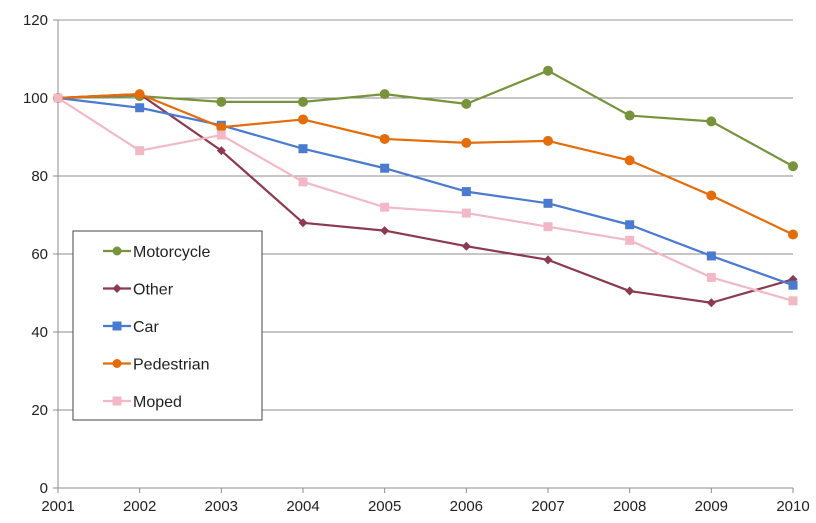  Describe the element at coordinates (35, 98) in the screenshot. I see `y-tick-label-100: 100` at that location.